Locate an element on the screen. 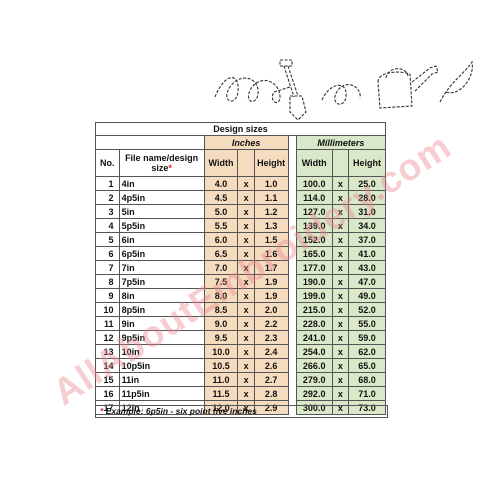  row-height-in: 1.2 is located at coordinates (271, 211).